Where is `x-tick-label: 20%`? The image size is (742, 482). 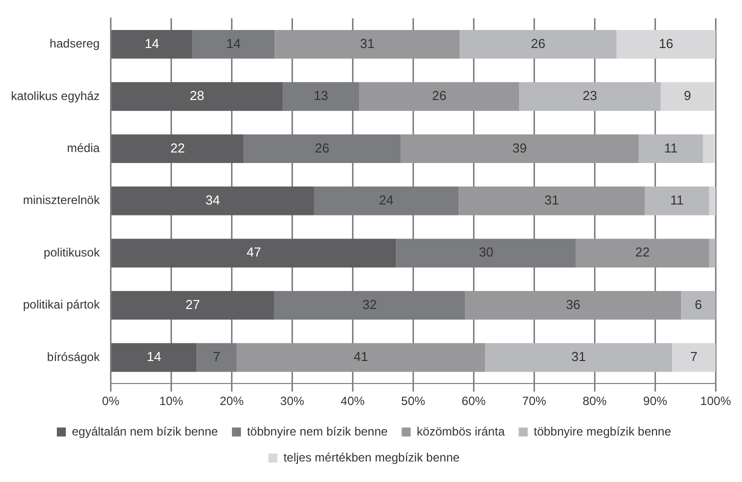 x-tick-label: 20% is located at coordinates (232, 401).